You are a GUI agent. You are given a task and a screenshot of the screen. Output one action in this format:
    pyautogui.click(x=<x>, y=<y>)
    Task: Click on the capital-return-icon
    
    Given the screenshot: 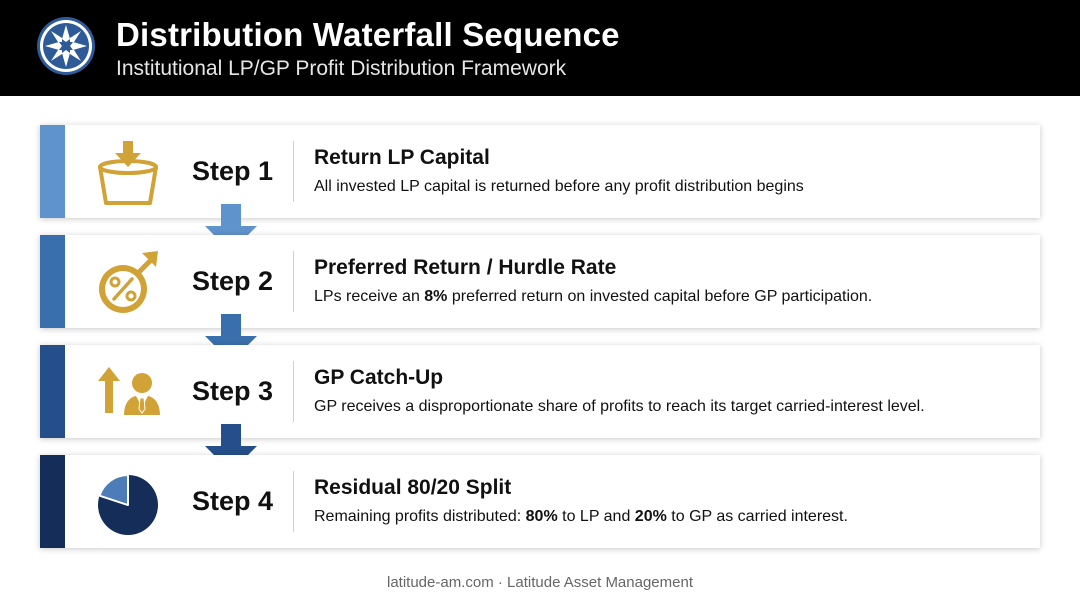 What is the action you would take?
    pyautogui.click(x=128, y=173)
    